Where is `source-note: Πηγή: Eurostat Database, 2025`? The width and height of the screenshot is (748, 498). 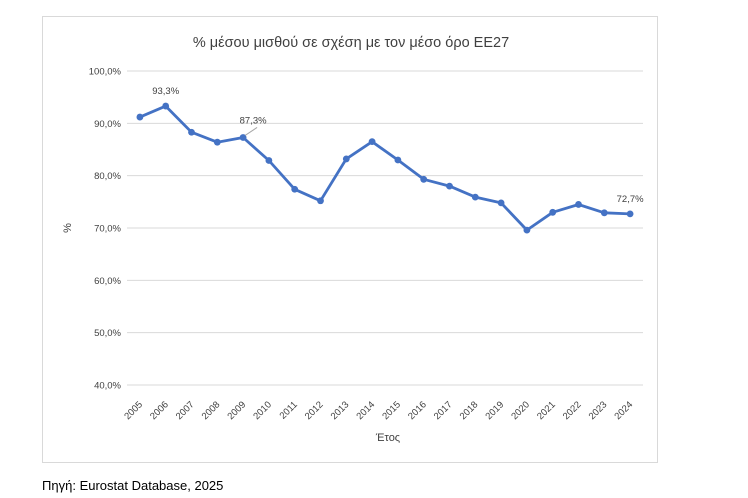
source-note: Πηγή: Eurostat Database, 2025 is located at coordinates (133, 485).